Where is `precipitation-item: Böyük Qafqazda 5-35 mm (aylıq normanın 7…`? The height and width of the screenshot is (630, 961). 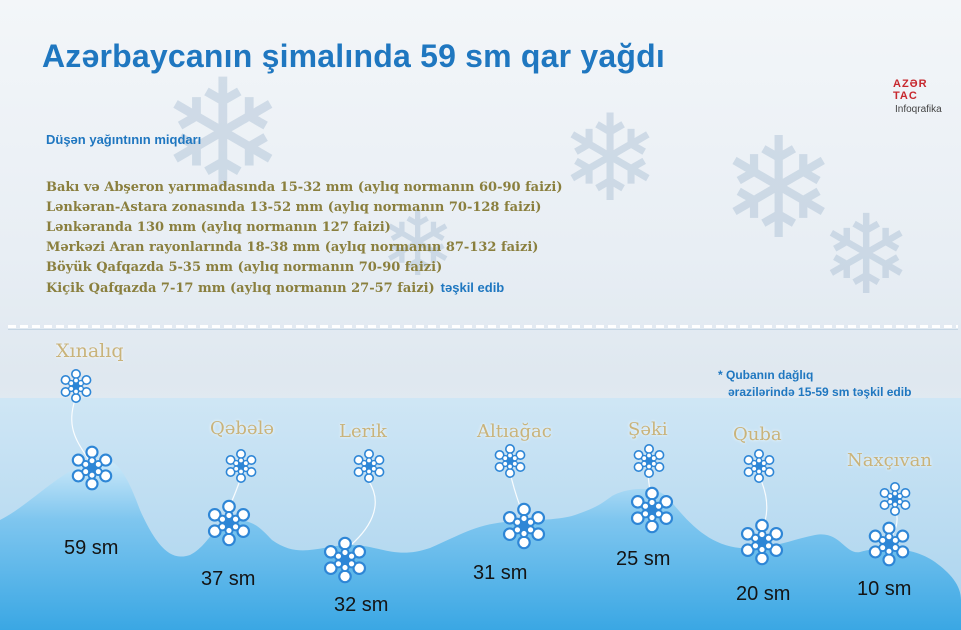
precipitation-item: Böyük Qafqazda 5-35 mm (aylıq normanın 7… is located at coordinates (244, 267).